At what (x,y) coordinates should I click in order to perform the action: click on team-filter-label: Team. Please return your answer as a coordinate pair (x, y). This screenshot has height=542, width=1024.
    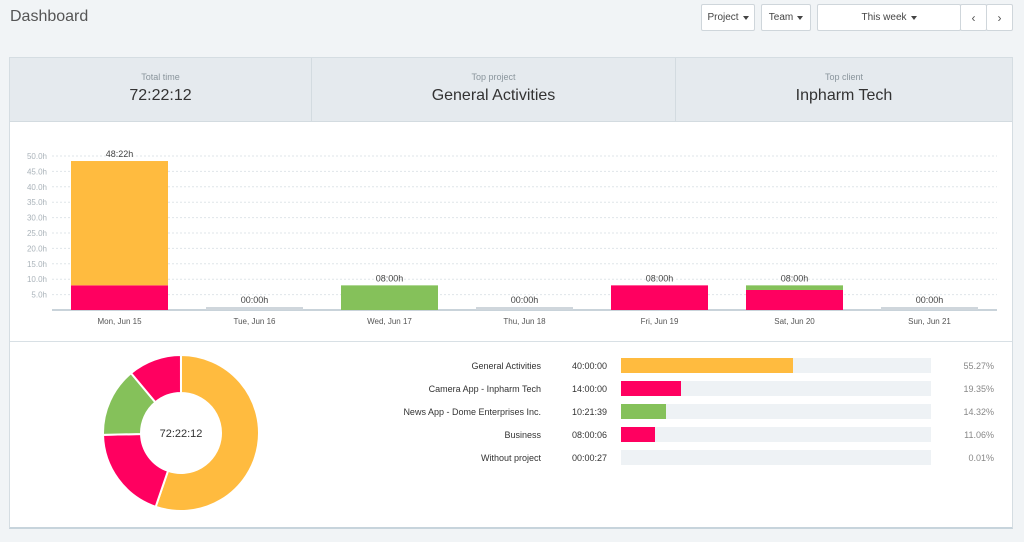
    Looking at the image, I should click on (781, 17).